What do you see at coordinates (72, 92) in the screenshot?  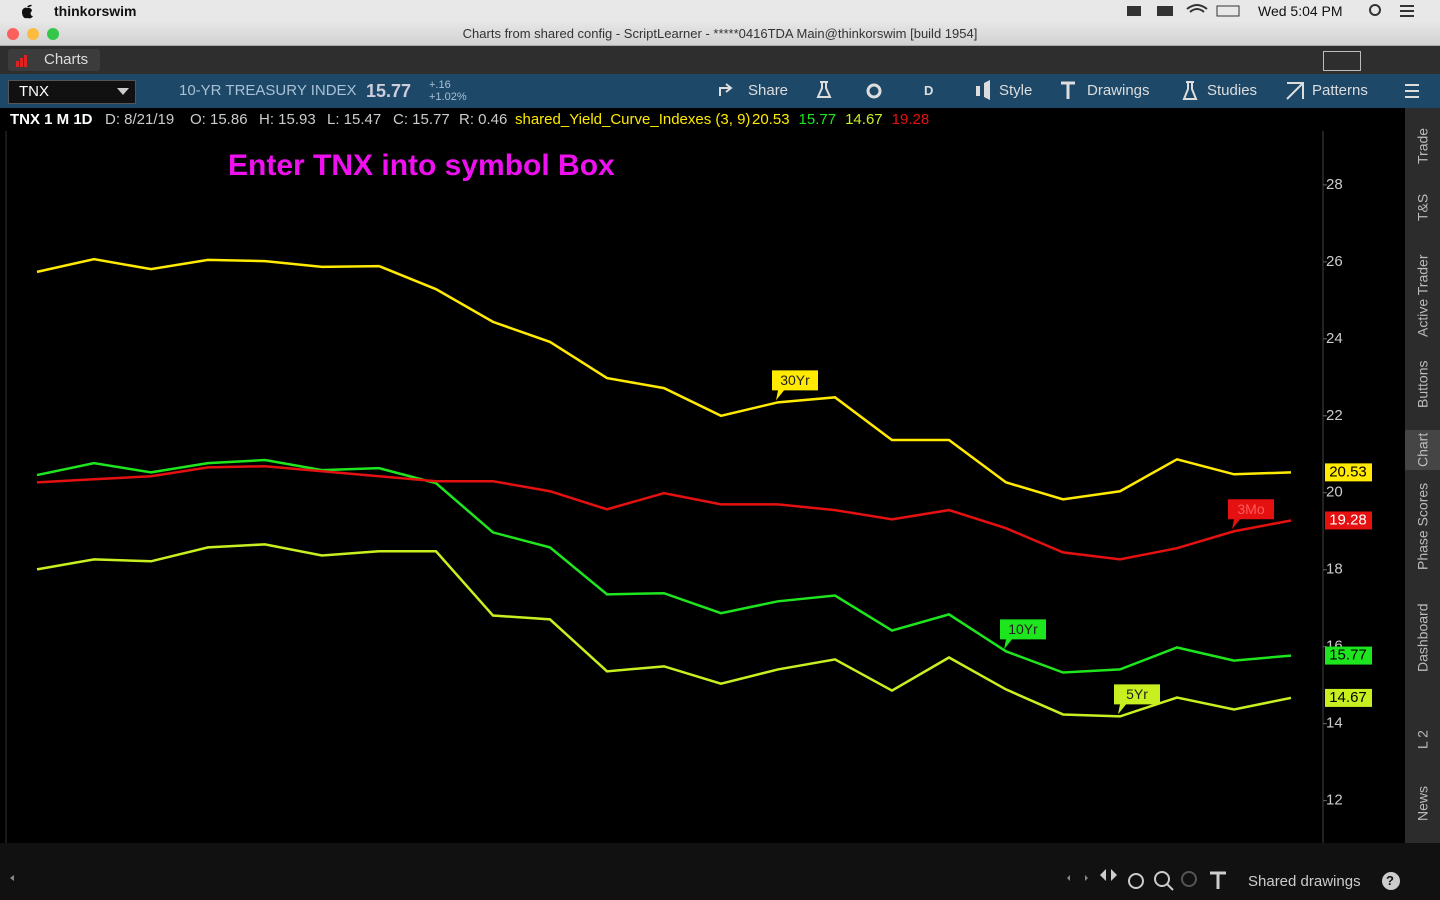 I see `symbol-box: TNX` at bounding box center [72, 92].